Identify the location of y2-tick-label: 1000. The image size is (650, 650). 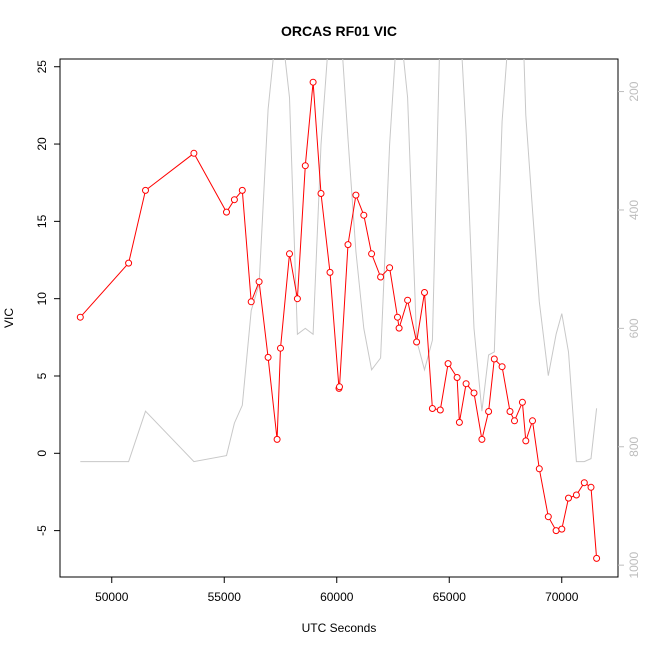
(634, 565).